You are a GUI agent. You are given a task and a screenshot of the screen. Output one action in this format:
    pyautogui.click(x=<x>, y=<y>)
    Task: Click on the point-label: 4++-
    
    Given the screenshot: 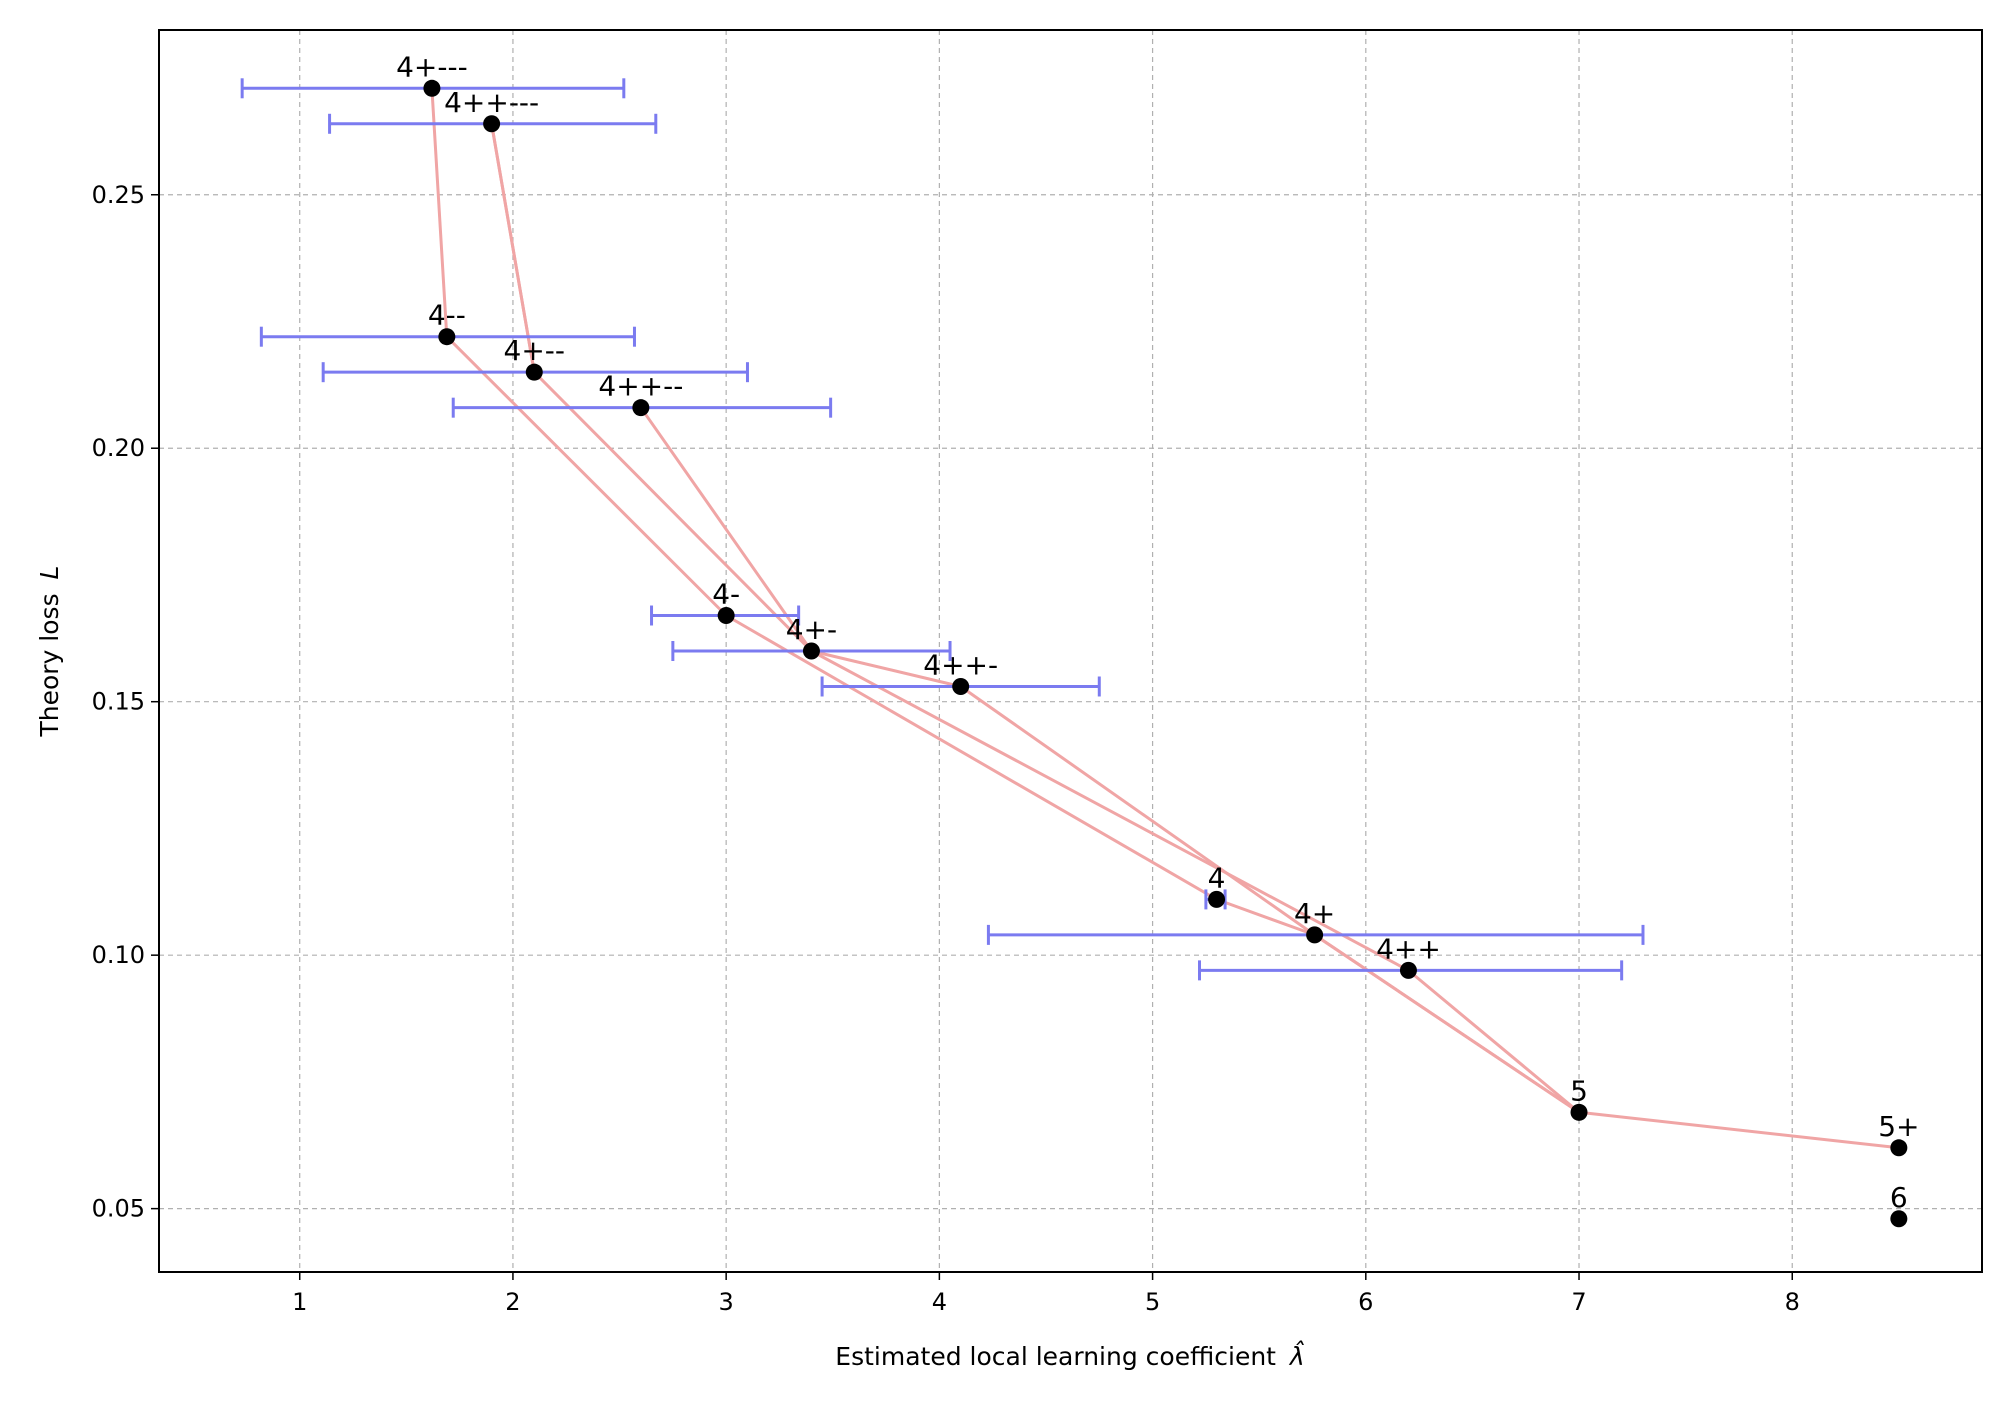 What is the action you would take?
    pyautogui.click(x=960, y=664)
    